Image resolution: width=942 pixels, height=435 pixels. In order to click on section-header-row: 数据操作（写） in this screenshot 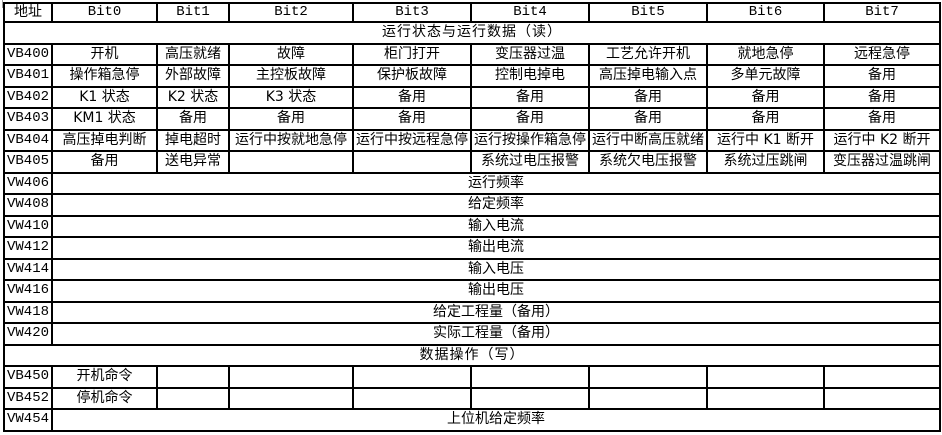, I will do `click(472, 355)`.